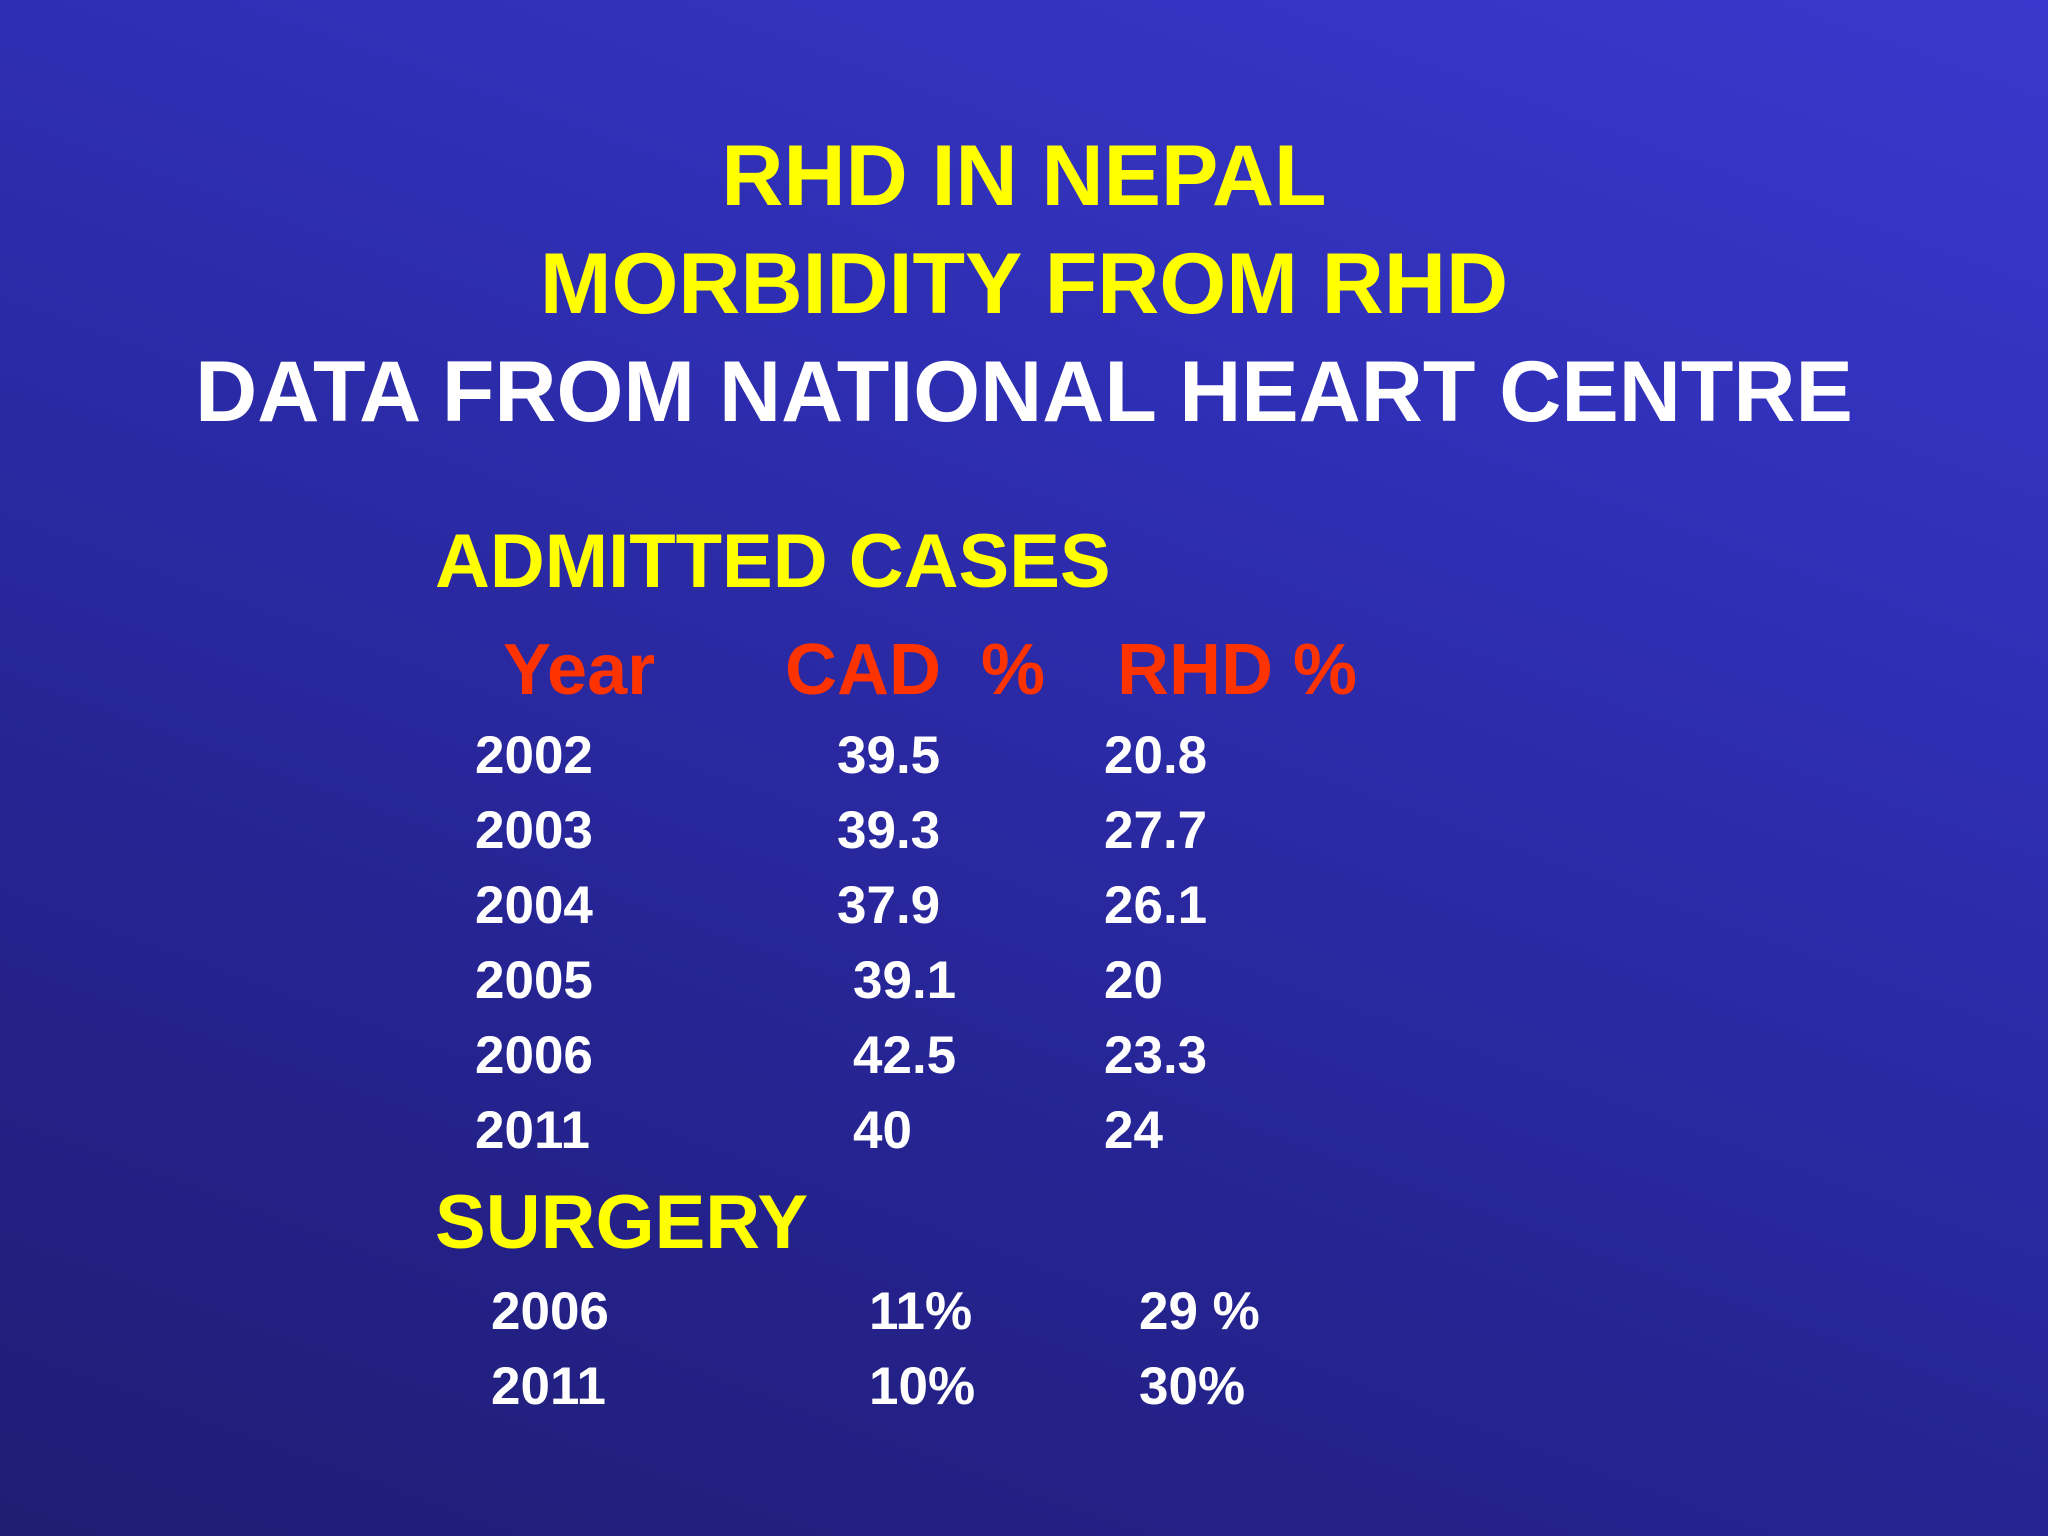 The height and width of the screenshot is (1536, 2048). Describe the element at coordinates (534, 1055) in the screenshot. I see `admitted-year-cell: 2006` at that location.